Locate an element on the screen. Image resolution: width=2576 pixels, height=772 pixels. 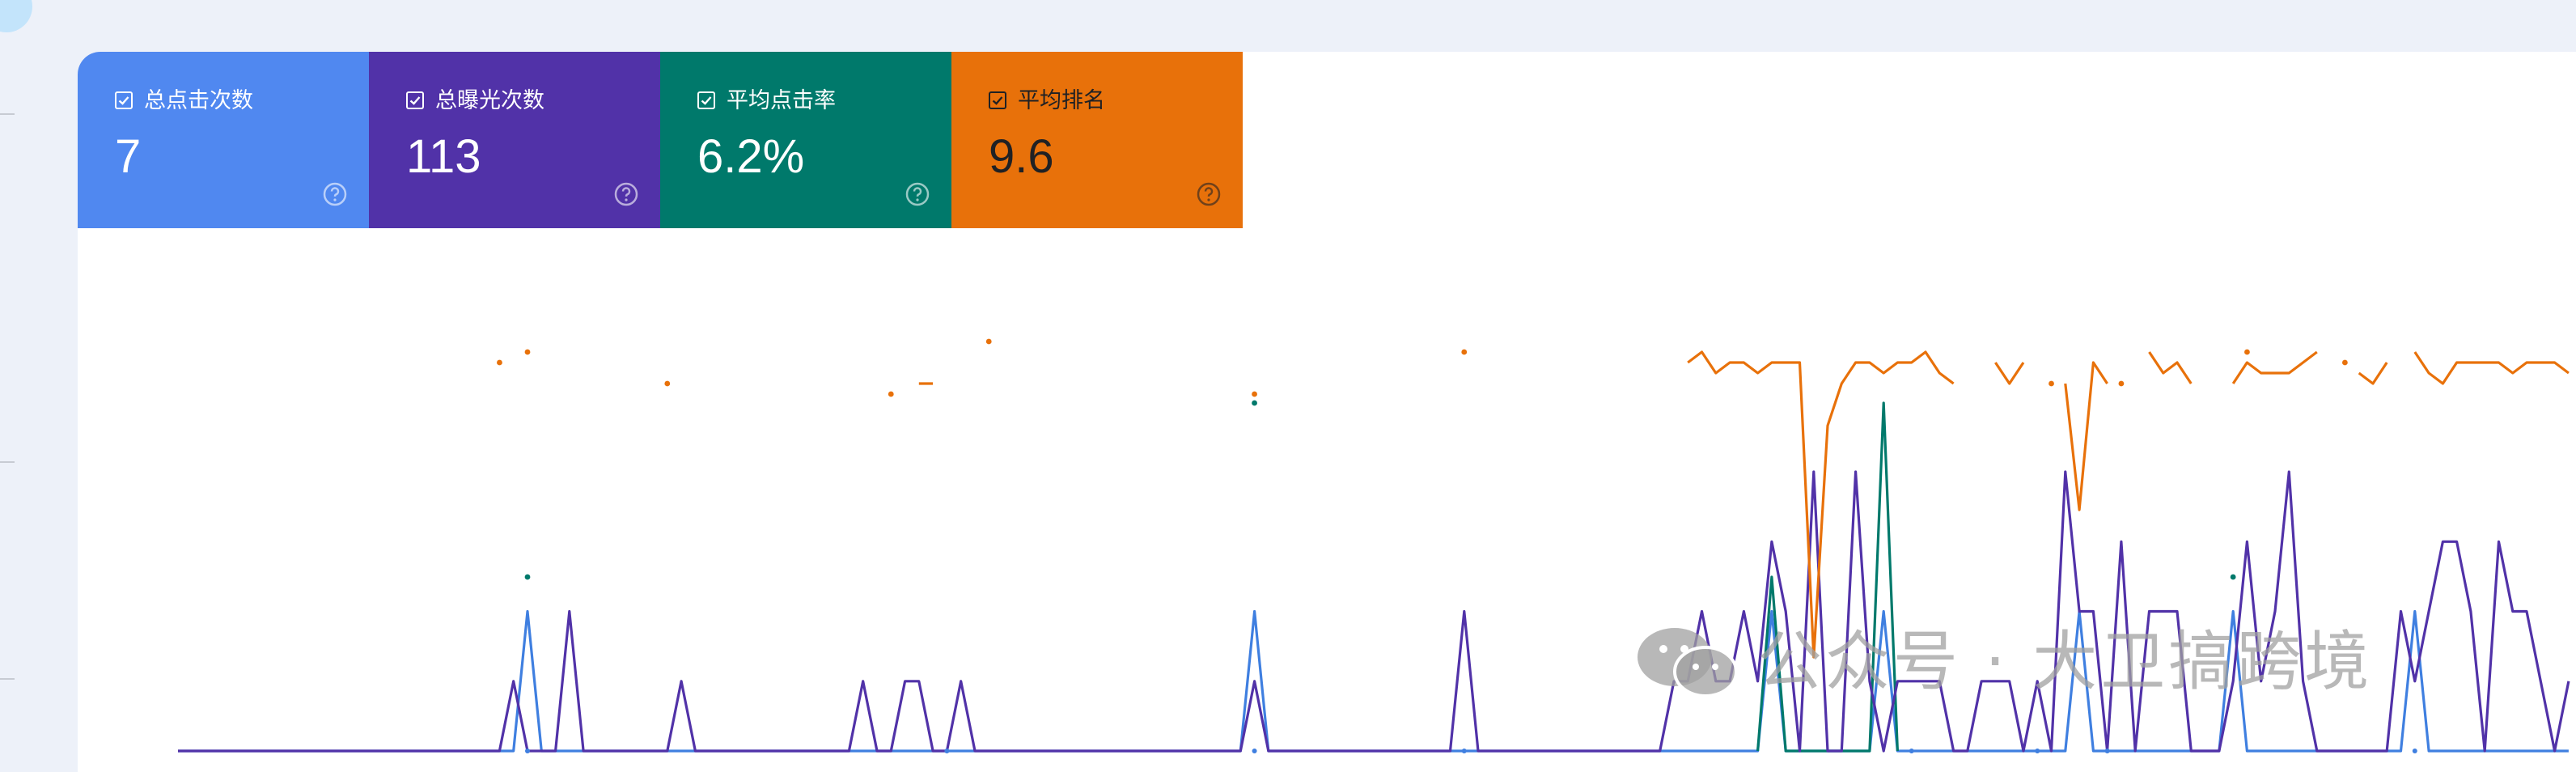
metric-tile-ctr: 平均点击率 6.2% is located at coordinates (805, 140).